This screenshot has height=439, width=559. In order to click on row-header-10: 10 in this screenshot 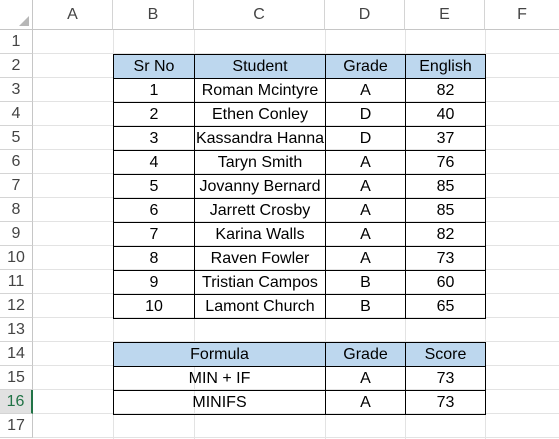, I will do `click(16, 258)`.